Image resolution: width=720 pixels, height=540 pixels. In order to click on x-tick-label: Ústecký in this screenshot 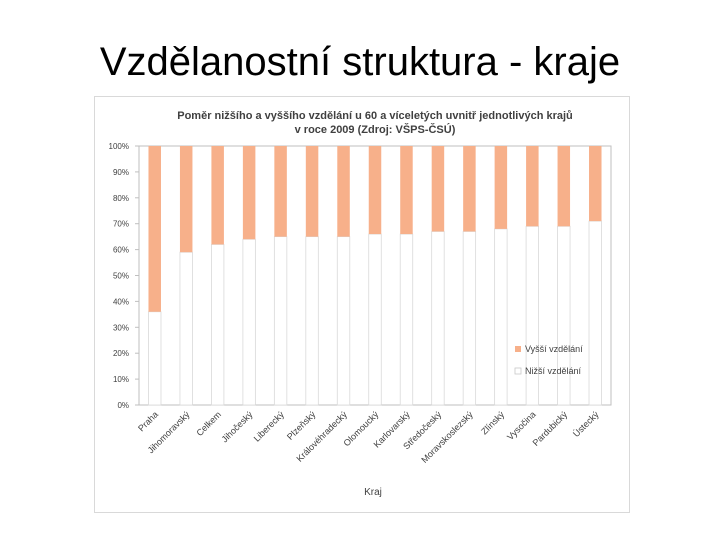, I will do `click(586, 424)`.